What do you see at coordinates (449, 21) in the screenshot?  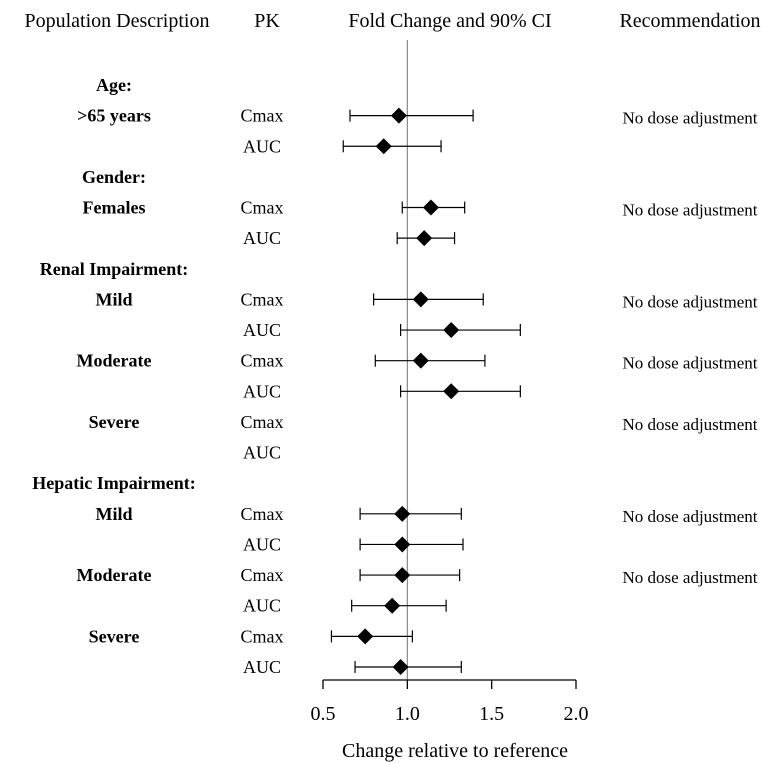 I see `header-effect: Fold Change and 90% CI` at bounding box center [449, 21].